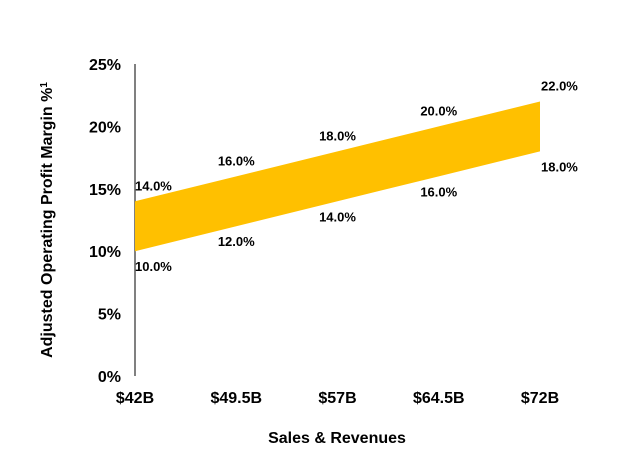 This screenshot has height=460, width=620. What do you see at coordinates (109, 315) in the screenshot?
I see `y-tick-label: 5%` at bounding box center [109, 315].